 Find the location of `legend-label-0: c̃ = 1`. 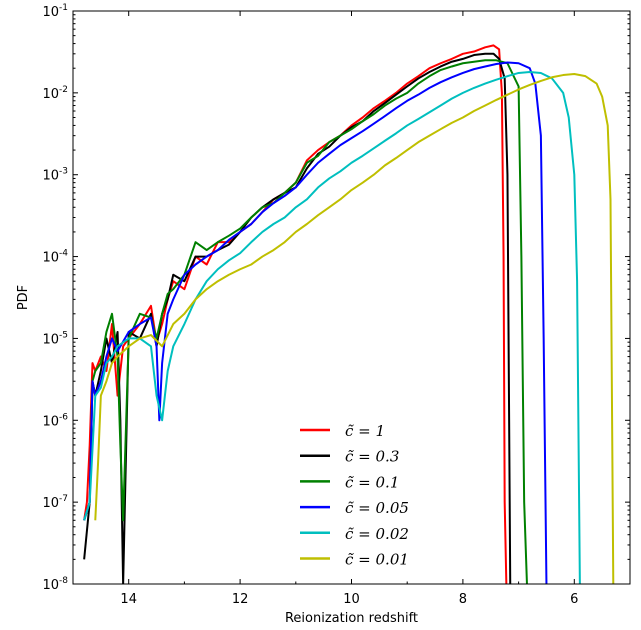

legend-label-0: c̃ = 1 is located at coordinates (365, 431).